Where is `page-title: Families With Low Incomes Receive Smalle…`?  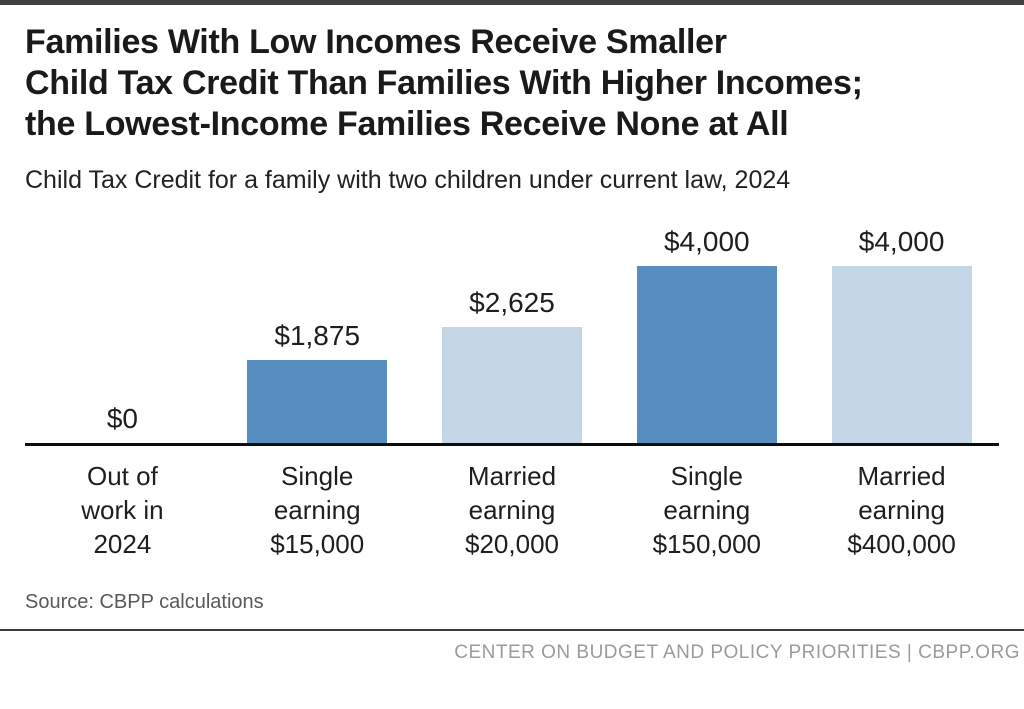
page-title: Families With Low Incomes Receive Smalle… is located at coordinates (444, 83).